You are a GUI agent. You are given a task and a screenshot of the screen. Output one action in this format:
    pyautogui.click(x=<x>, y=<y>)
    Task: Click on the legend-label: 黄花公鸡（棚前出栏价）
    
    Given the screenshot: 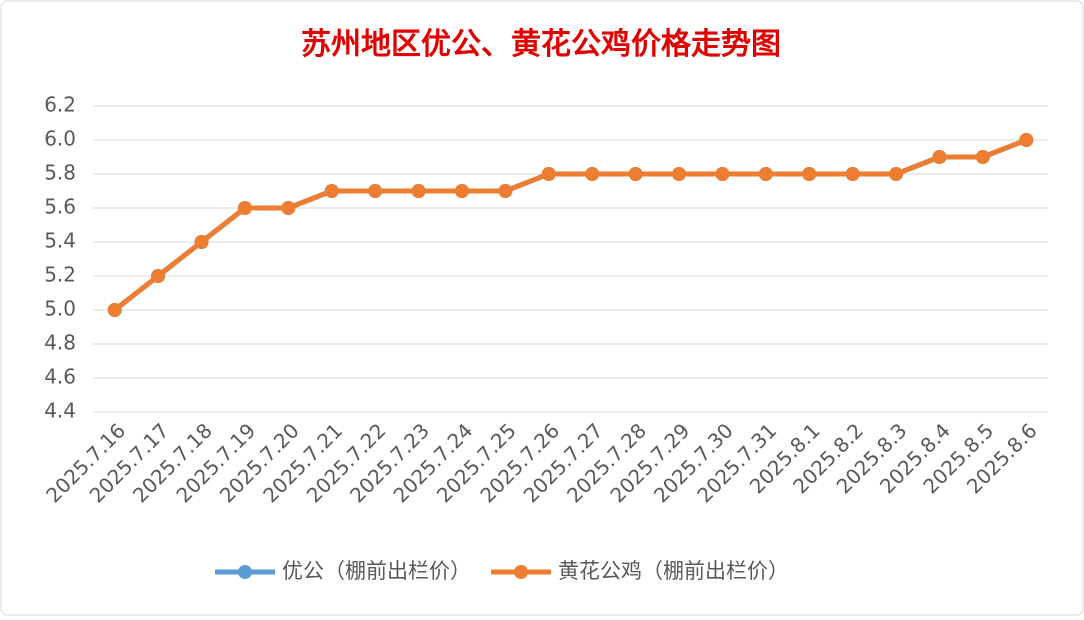 What is the action you would take?
    pyautogui.click(x=673, y=571)
    